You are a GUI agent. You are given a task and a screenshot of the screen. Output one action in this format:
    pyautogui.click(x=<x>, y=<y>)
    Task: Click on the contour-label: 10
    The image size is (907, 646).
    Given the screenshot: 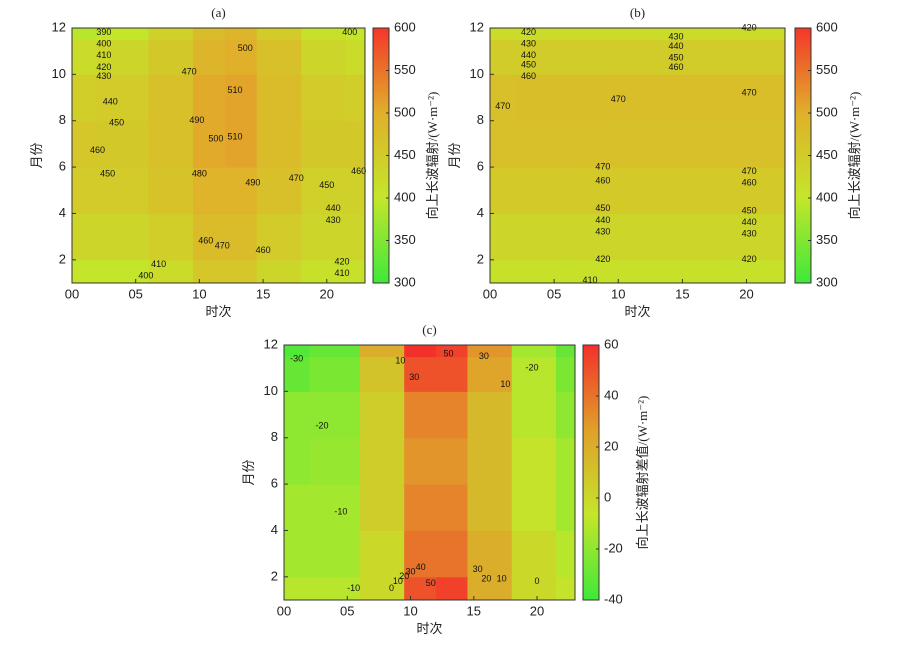 What is the action you would take?
    pyautogui.click(x=505, y=384)
    